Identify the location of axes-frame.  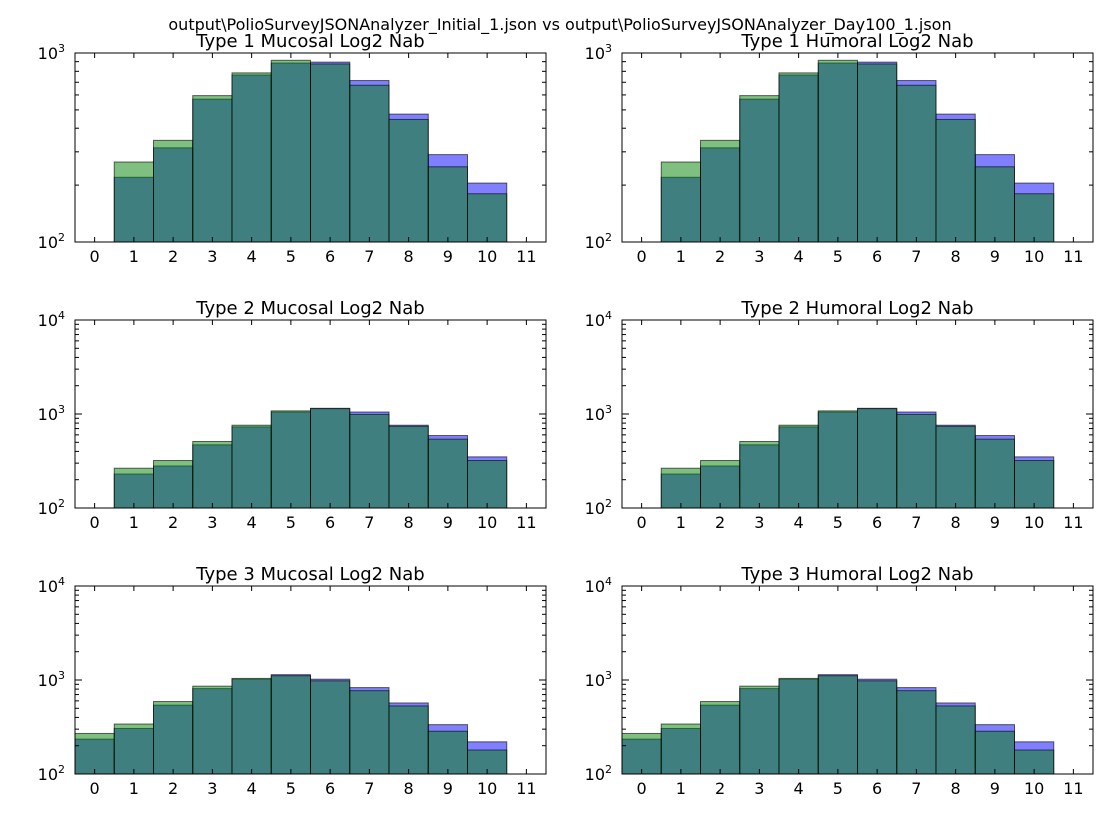
(310, 147).